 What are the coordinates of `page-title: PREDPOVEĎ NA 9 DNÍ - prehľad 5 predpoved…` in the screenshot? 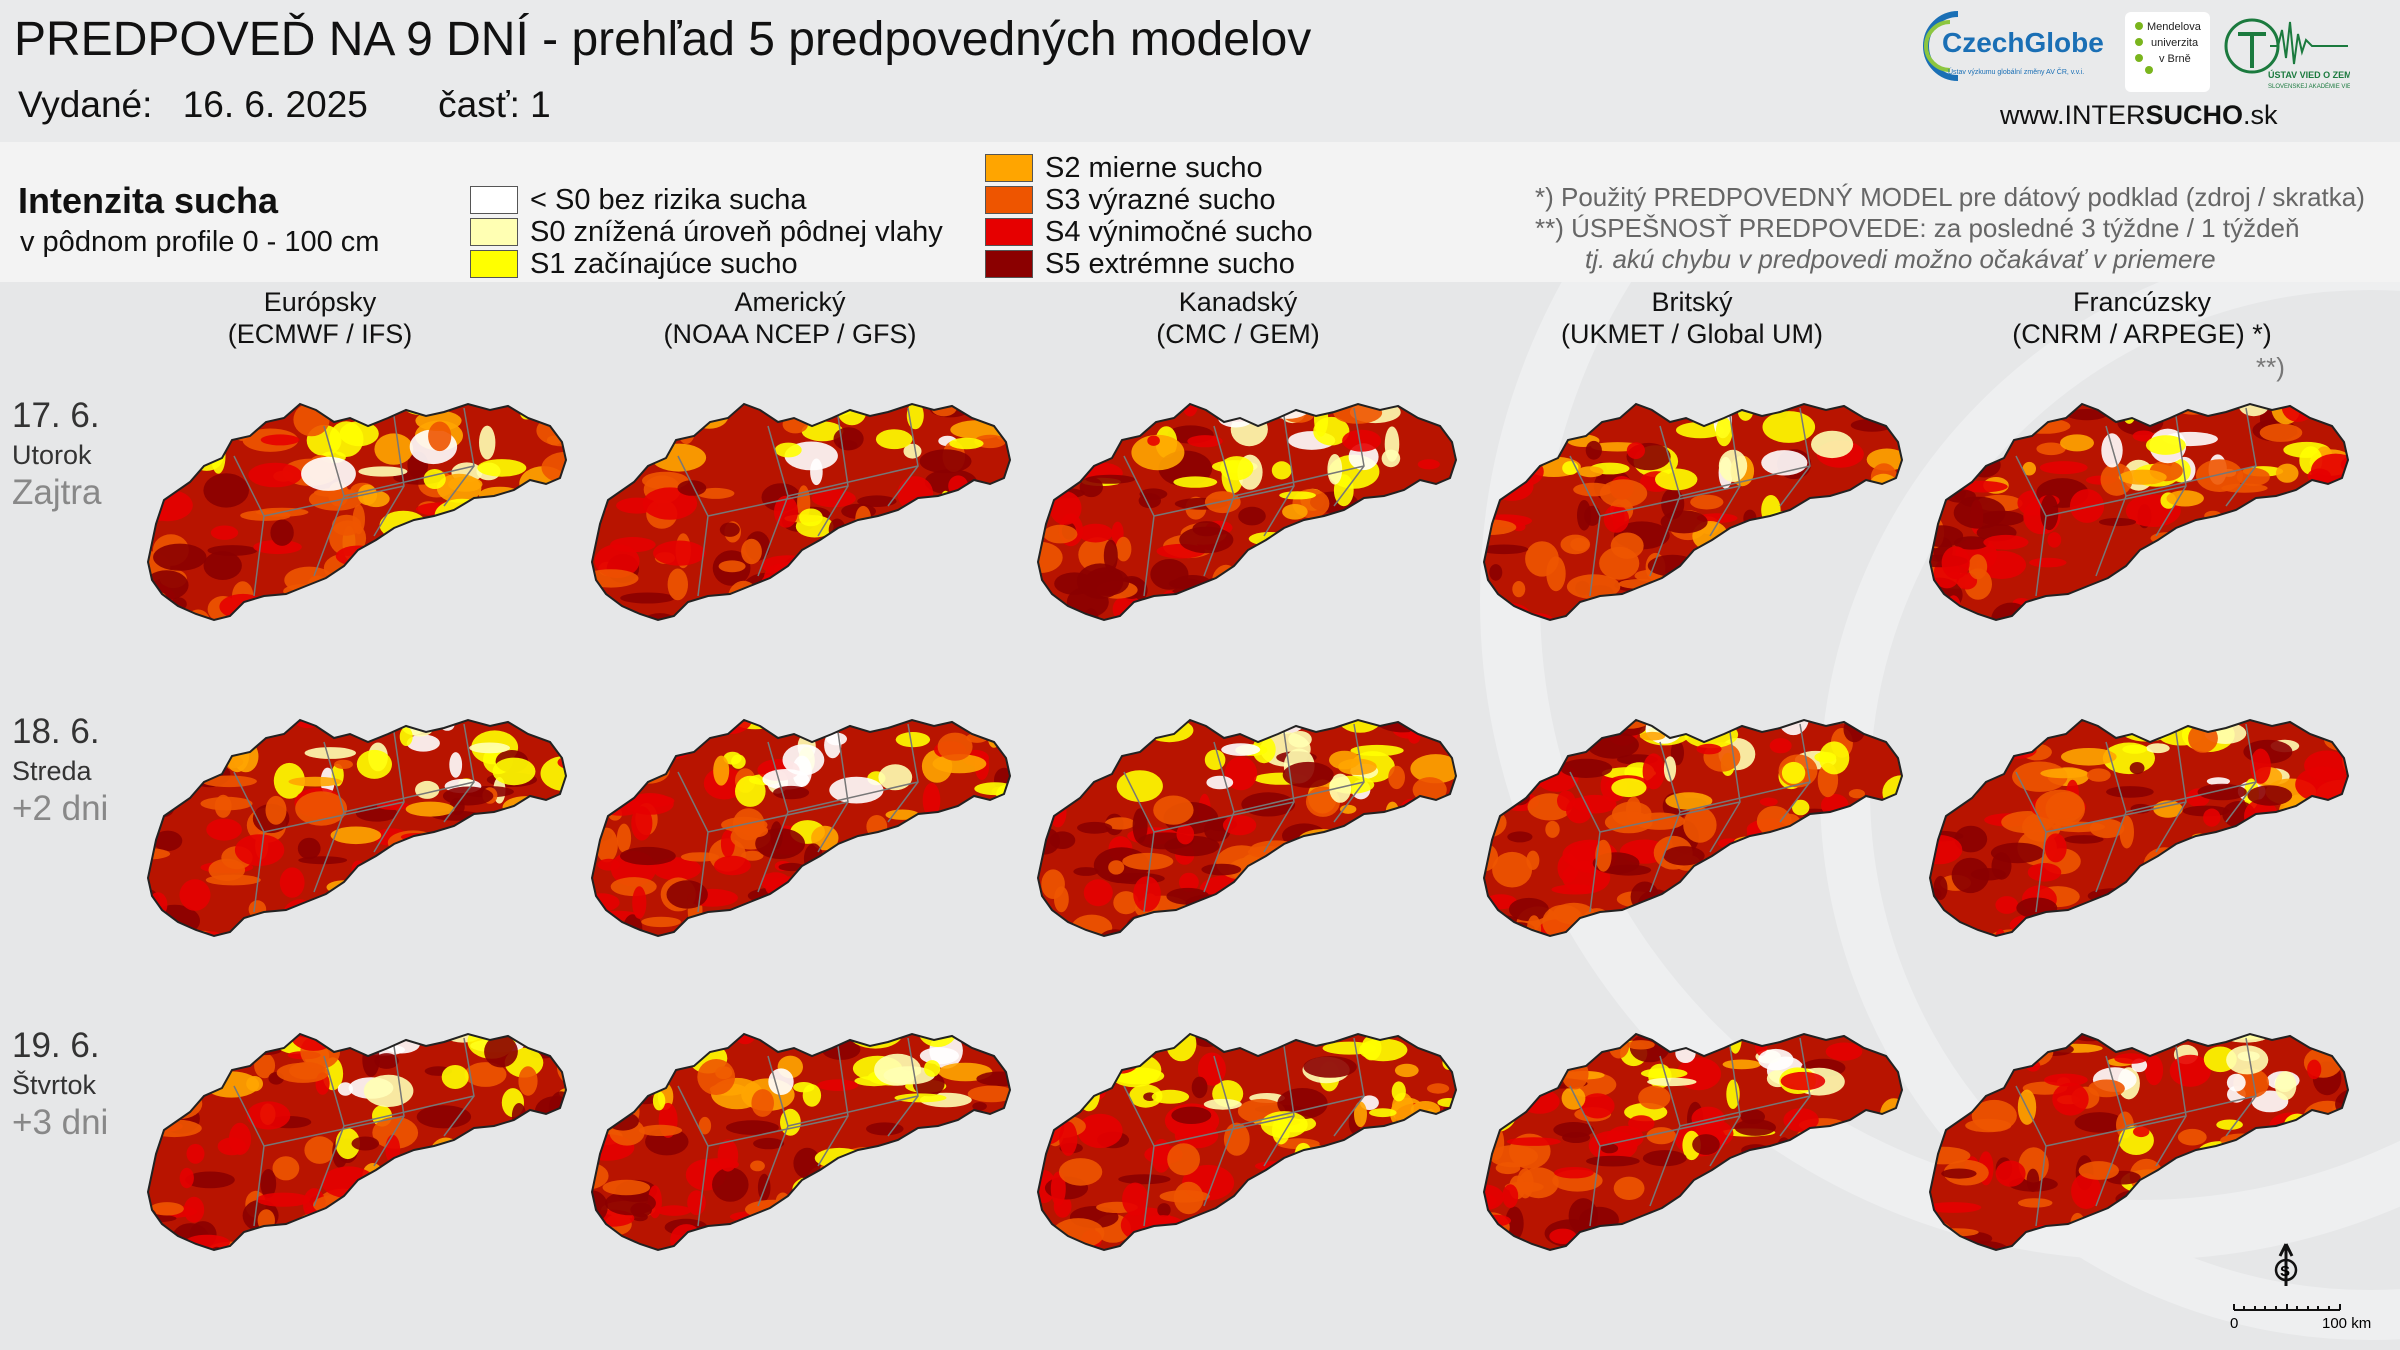 It's located at (663, 39).